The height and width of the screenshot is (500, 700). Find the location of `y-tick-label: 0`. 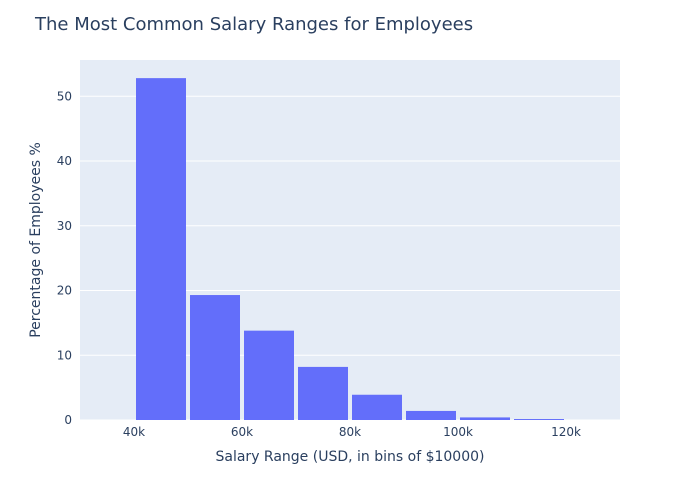

y-tick-label: 0 is located at coordinates (68, 420).